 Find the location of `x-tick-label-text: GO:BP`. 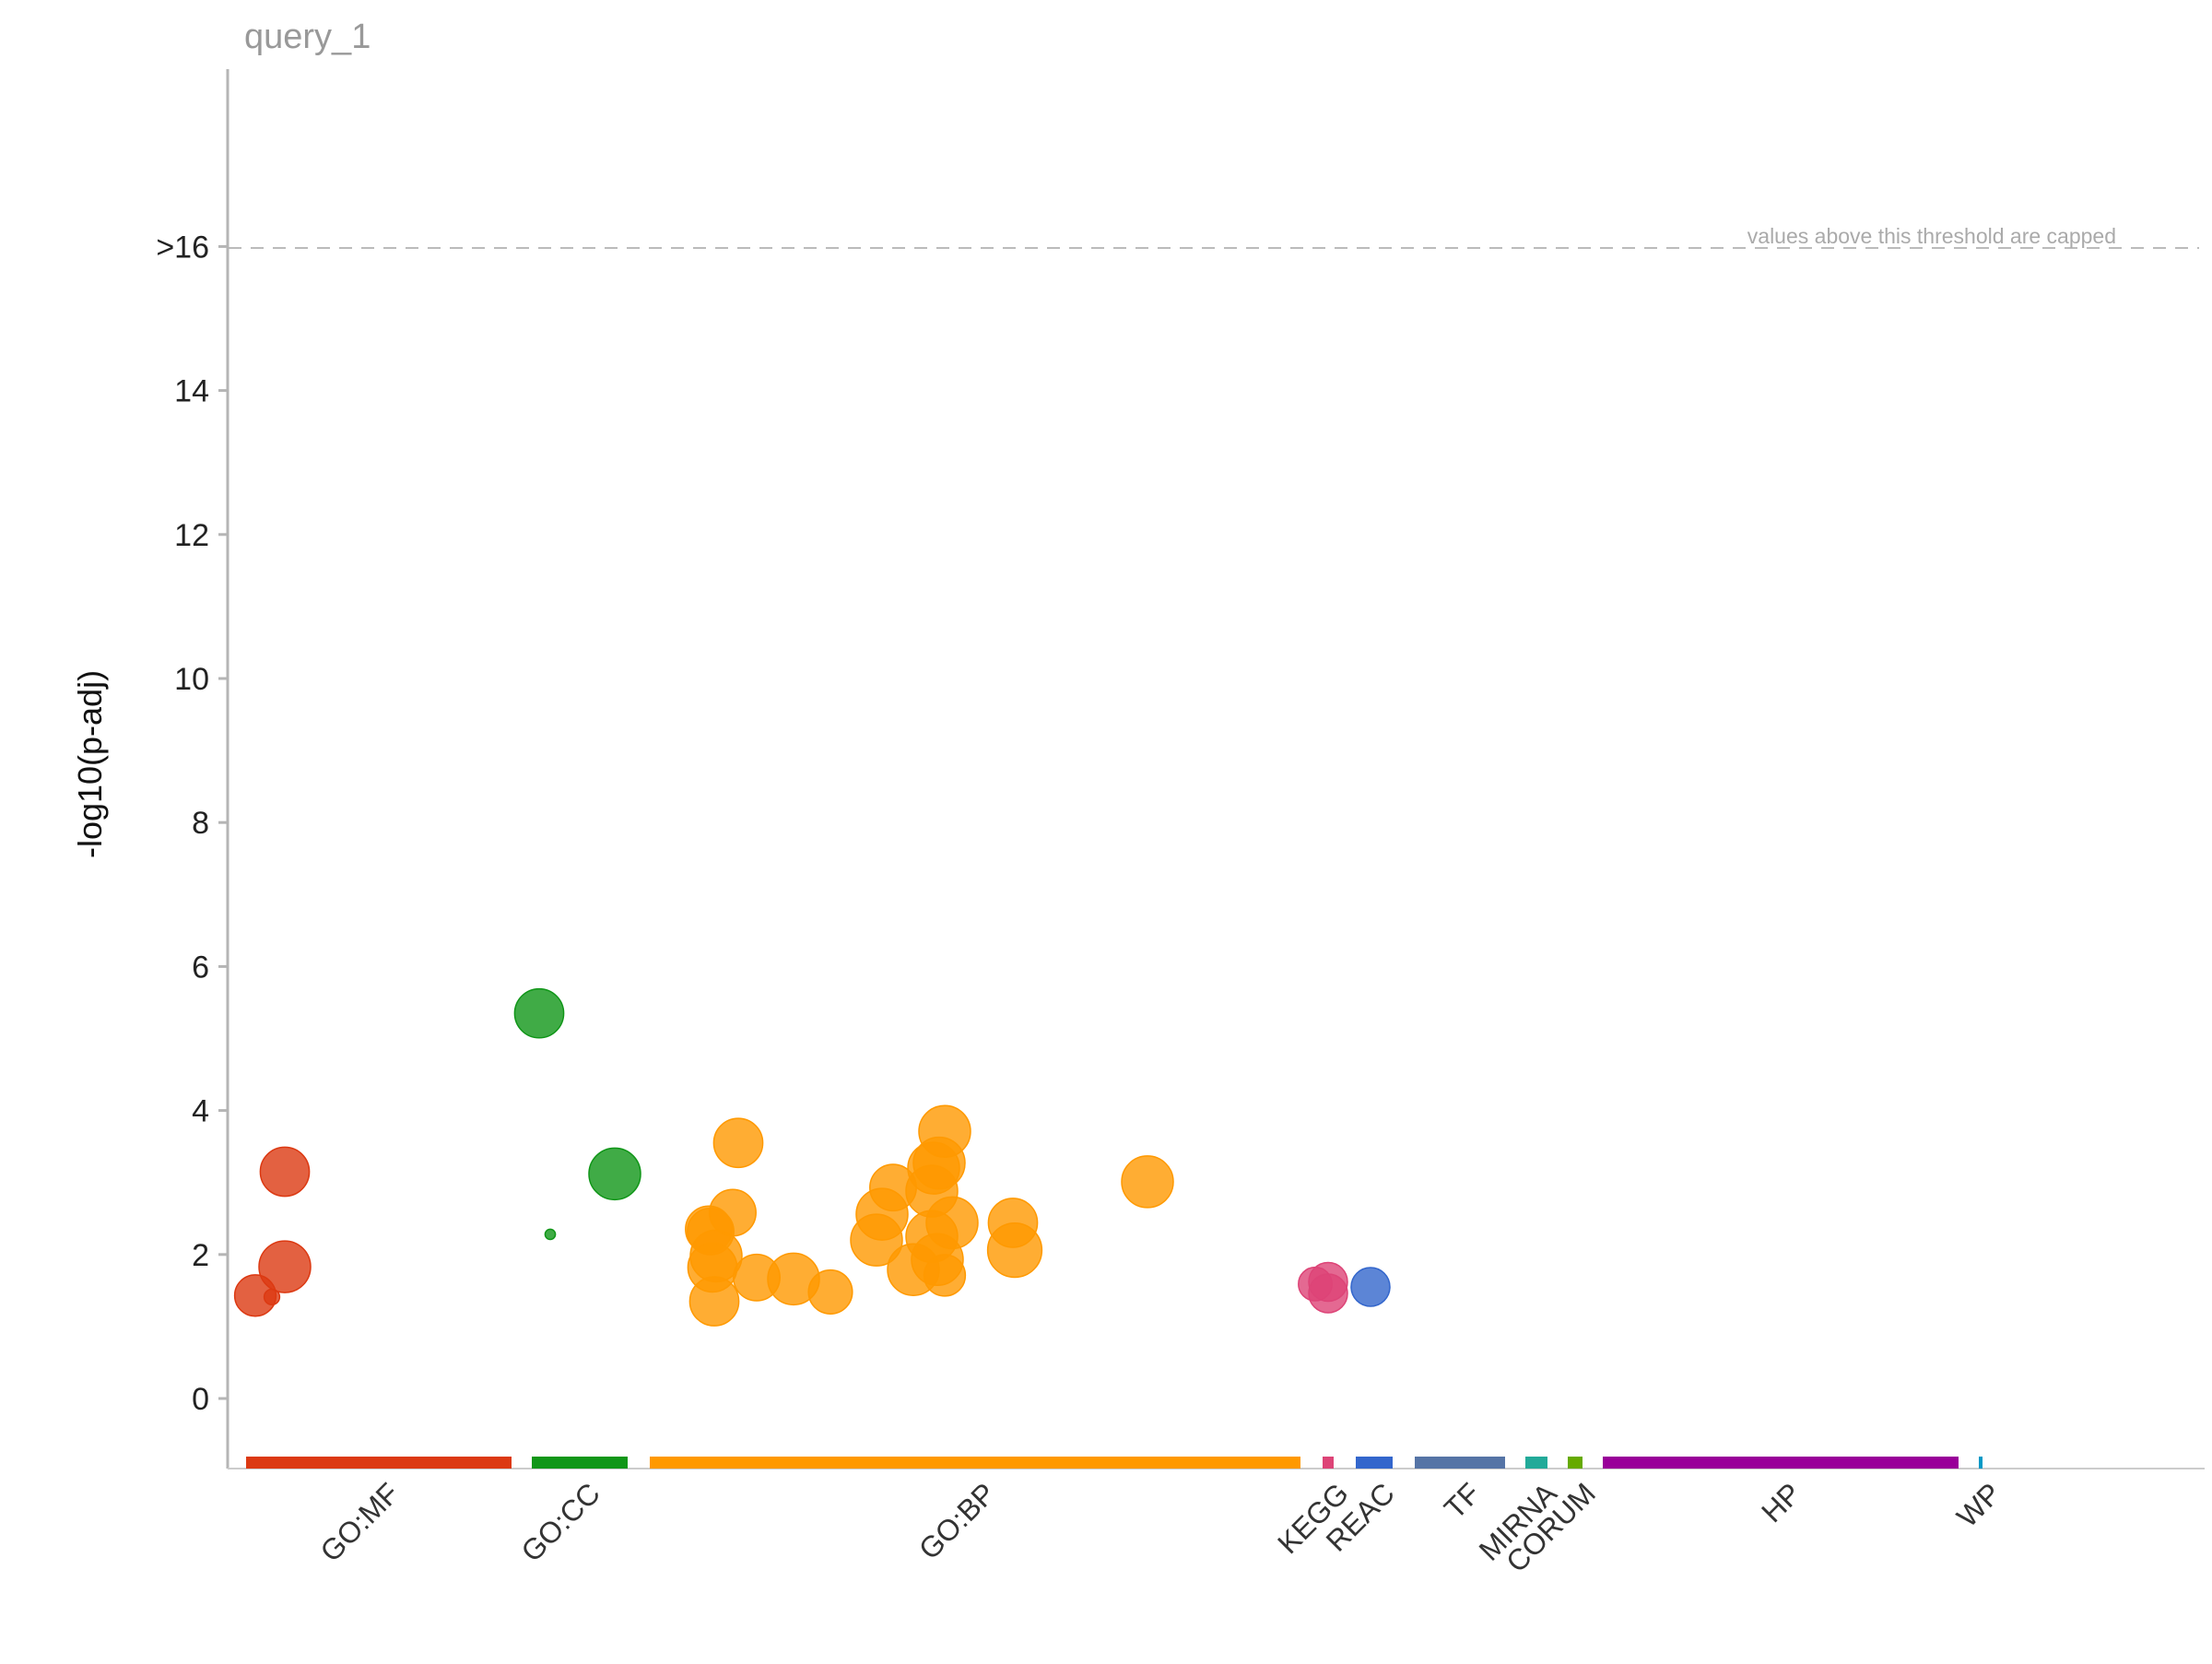

x-tick-label-text: GO:BP is located at coordinates (957, 1520).